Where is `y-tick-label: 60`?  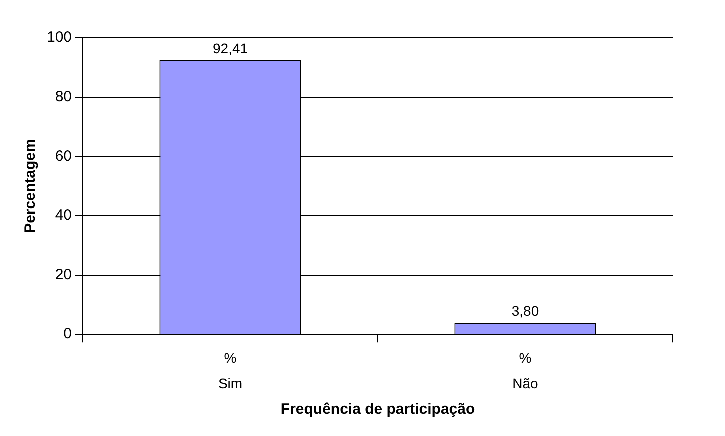
y-tick-label: 60 is located at coordinates (63, 156).